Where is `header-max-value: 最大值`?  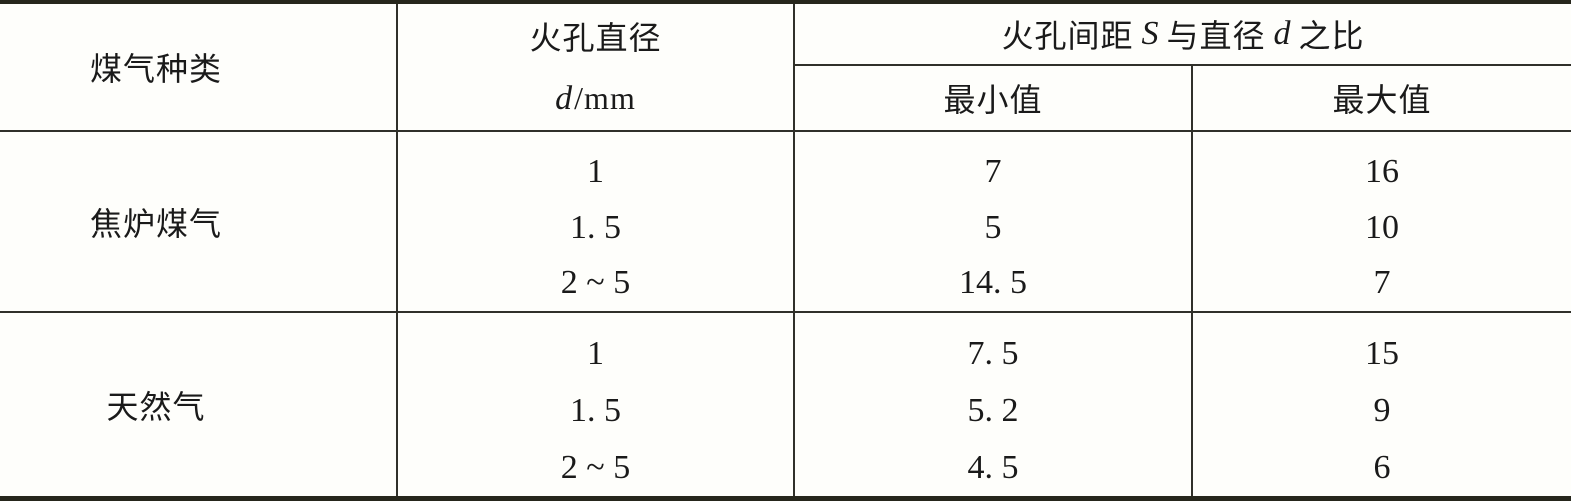 header-max-value: 最大值 is located at coordinates (1382, 100).